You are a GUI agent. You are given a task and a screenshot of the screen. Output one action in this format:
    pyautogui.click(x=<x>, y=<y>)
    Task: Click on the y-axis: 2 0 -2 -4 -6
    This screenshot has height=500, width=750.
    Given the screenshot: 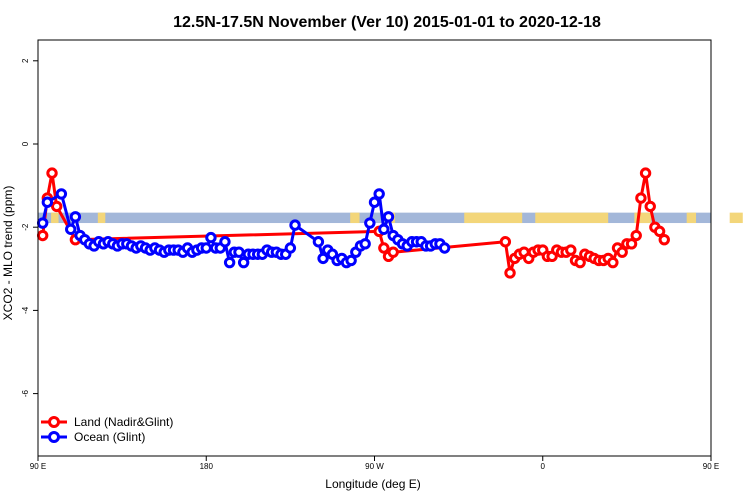 What is the action you would take?
    pyautogui.click(x=29, y=227)
    